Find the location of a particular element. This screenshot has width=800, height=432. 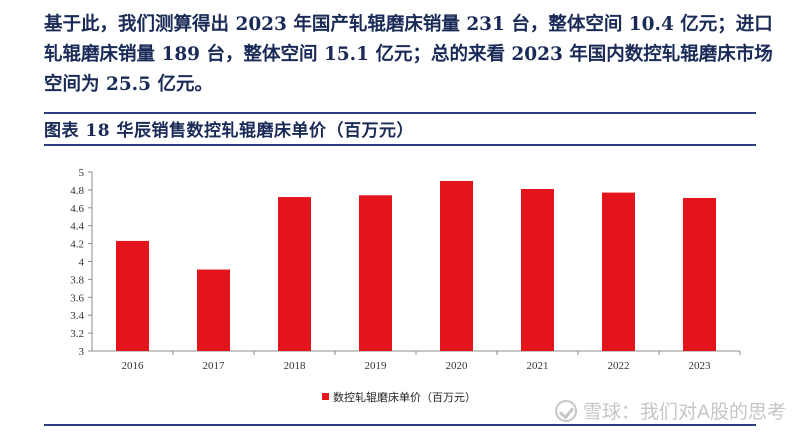

y-tick-label: 4.2 is located at coordinates (77, 245).